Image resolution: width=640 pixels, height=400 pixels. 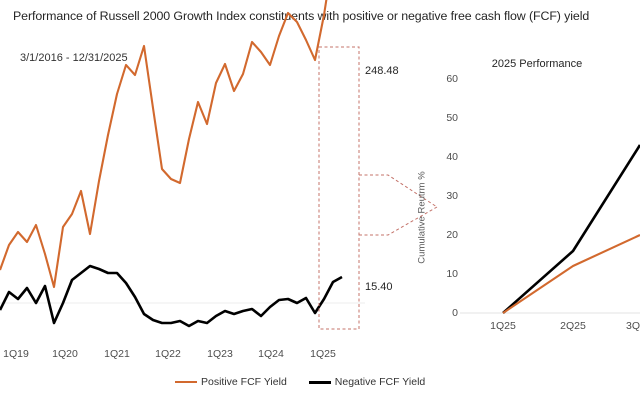 I want to click on data-label-negative-fcf: 15.40, so click(x=379, y=287).